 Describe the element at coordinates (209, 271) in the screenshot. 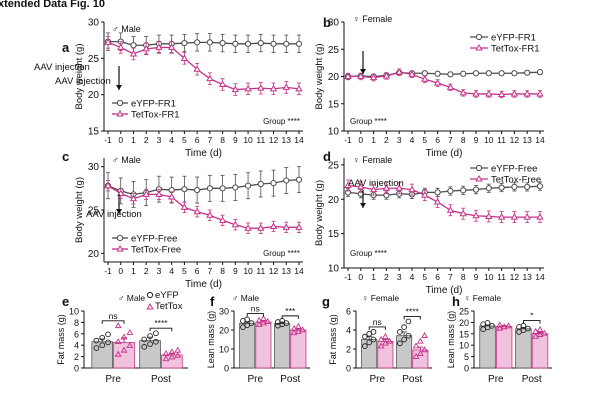

I see `x-tick-label: 7` at that location.